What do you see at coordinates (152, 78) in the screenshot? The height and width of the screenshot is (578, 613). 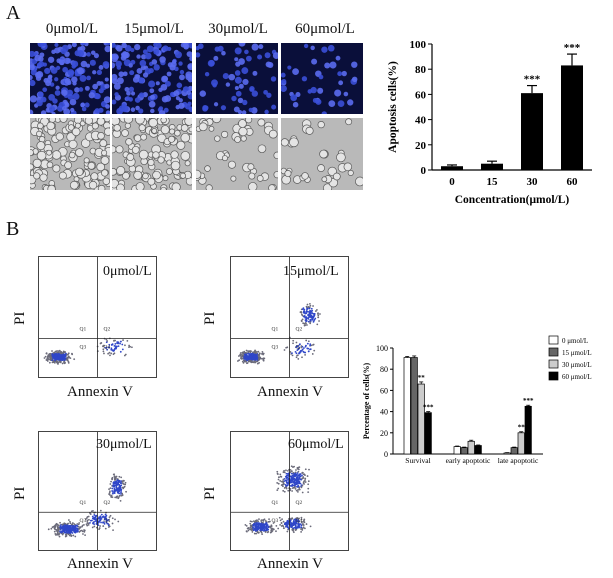 I see `fluorescence-image-15-art` at bounding box center [152, 78].